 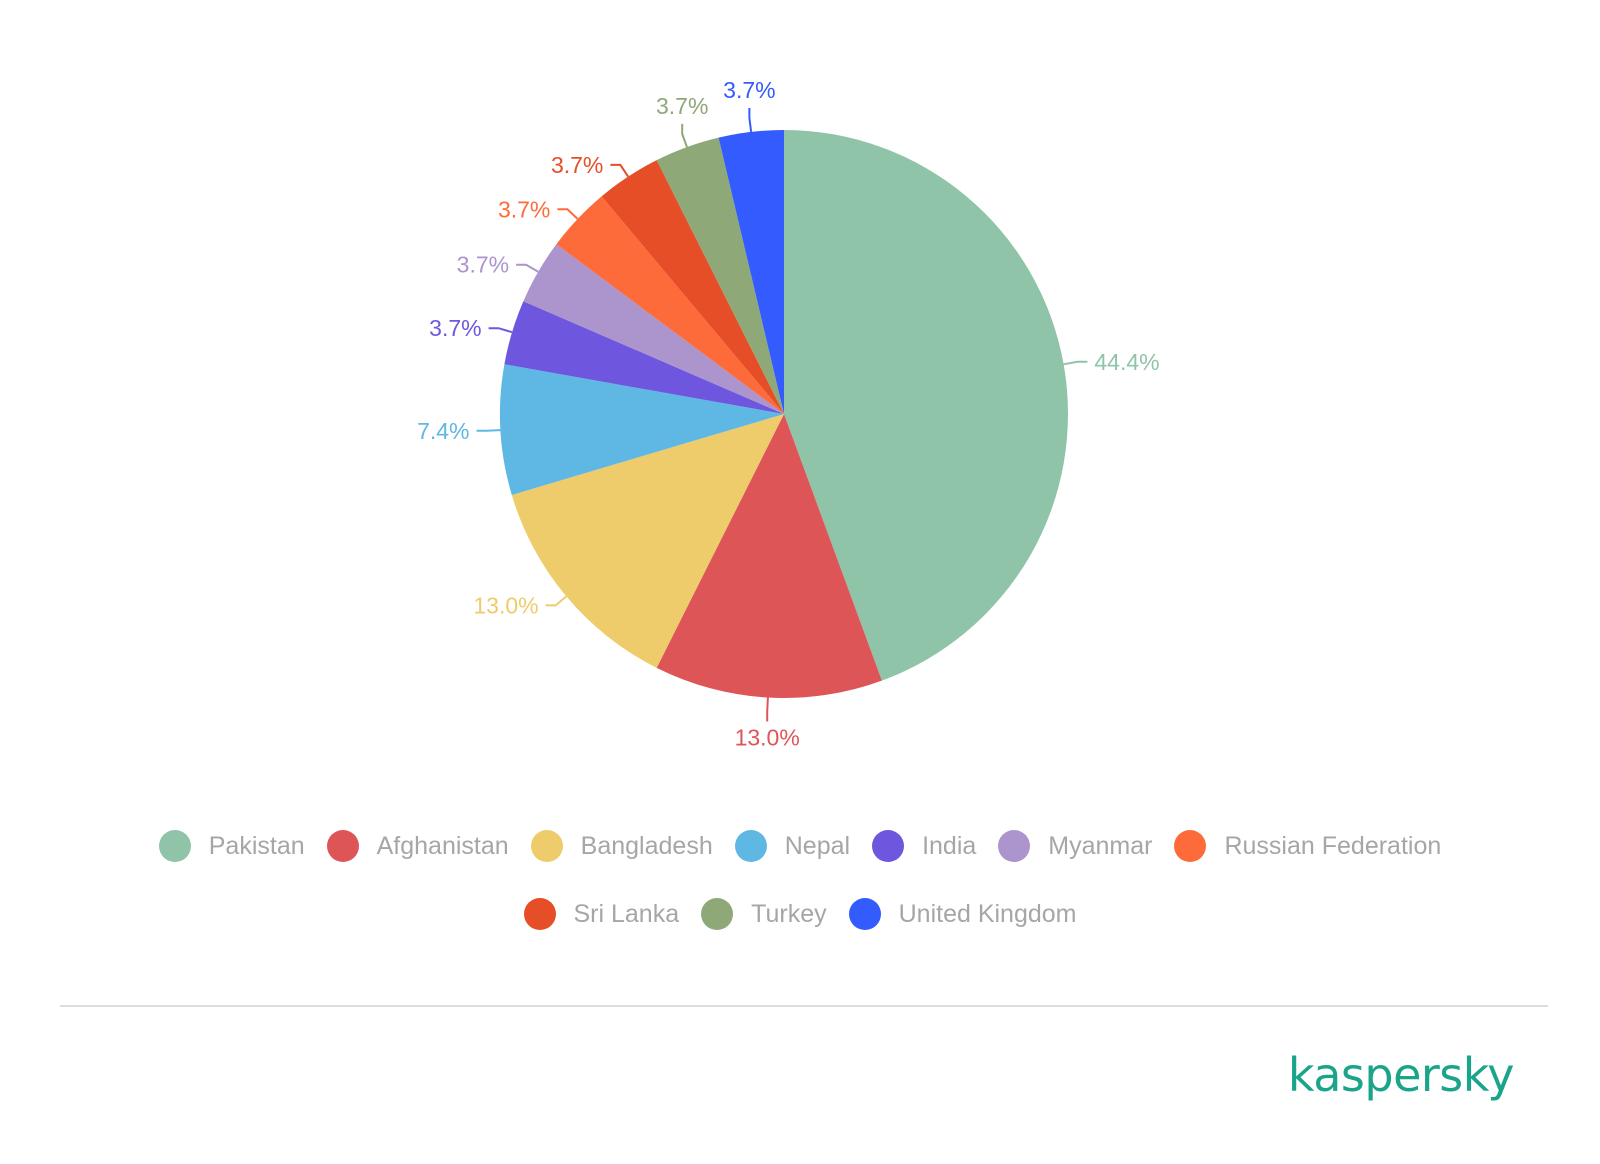 I want to click on legend-item-pakistan: Pakistan, so click(x=231, y=846).